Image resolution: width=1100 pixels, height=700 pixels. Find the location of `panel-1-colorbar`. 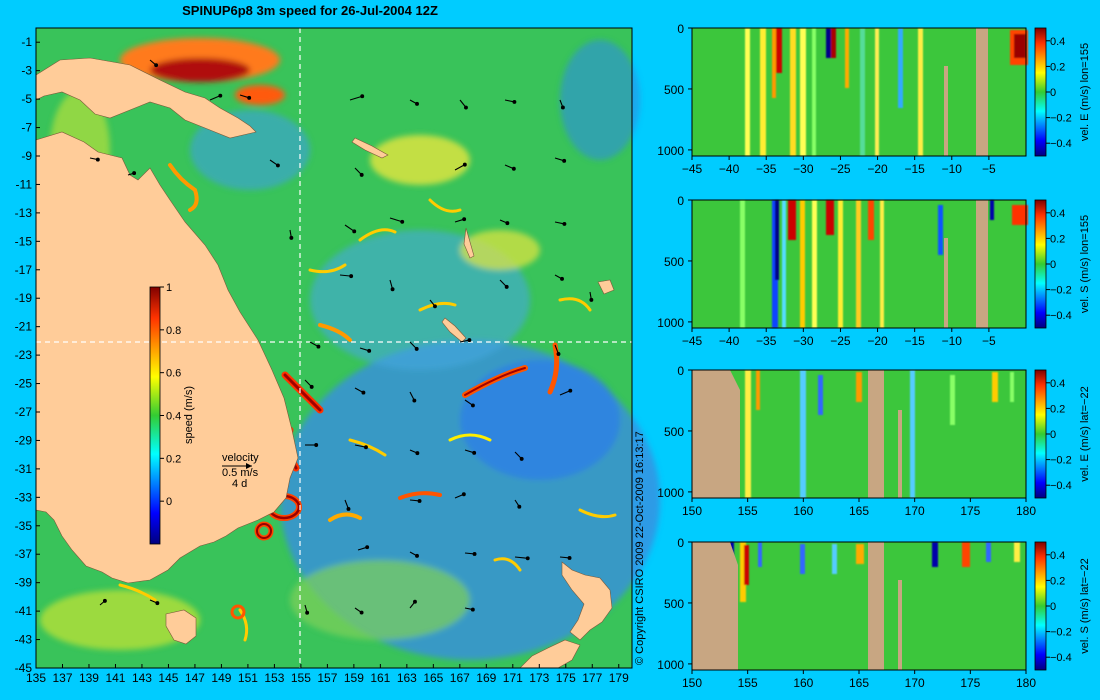

panel-1-colorbar is located at coordinates (1040, 92).